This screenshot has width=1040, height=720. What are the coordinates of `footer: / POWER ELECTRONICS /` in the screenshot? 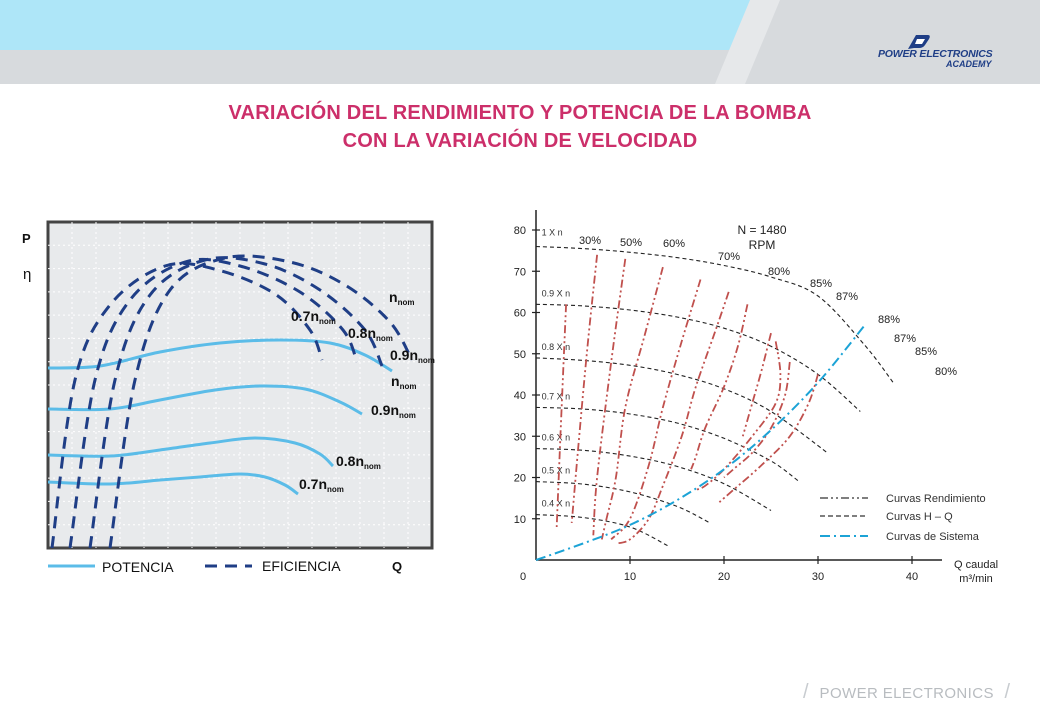 It's located at (906, 692).